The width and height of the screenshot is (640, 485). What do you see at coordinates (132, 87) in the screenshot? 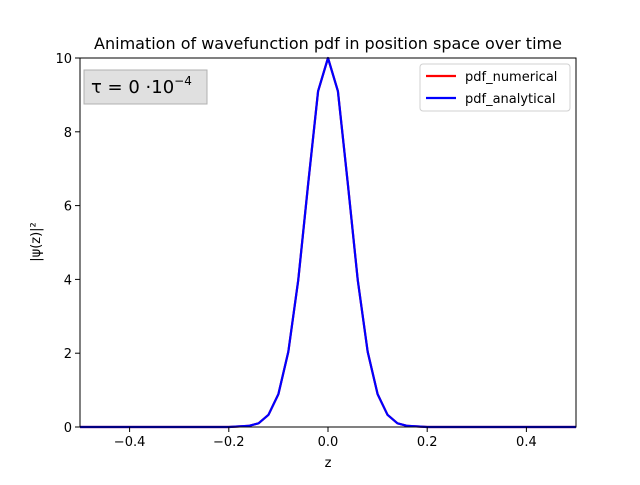
I see `annotation-prefix: τ = 0 ·10` at bounding box center [132, 87].